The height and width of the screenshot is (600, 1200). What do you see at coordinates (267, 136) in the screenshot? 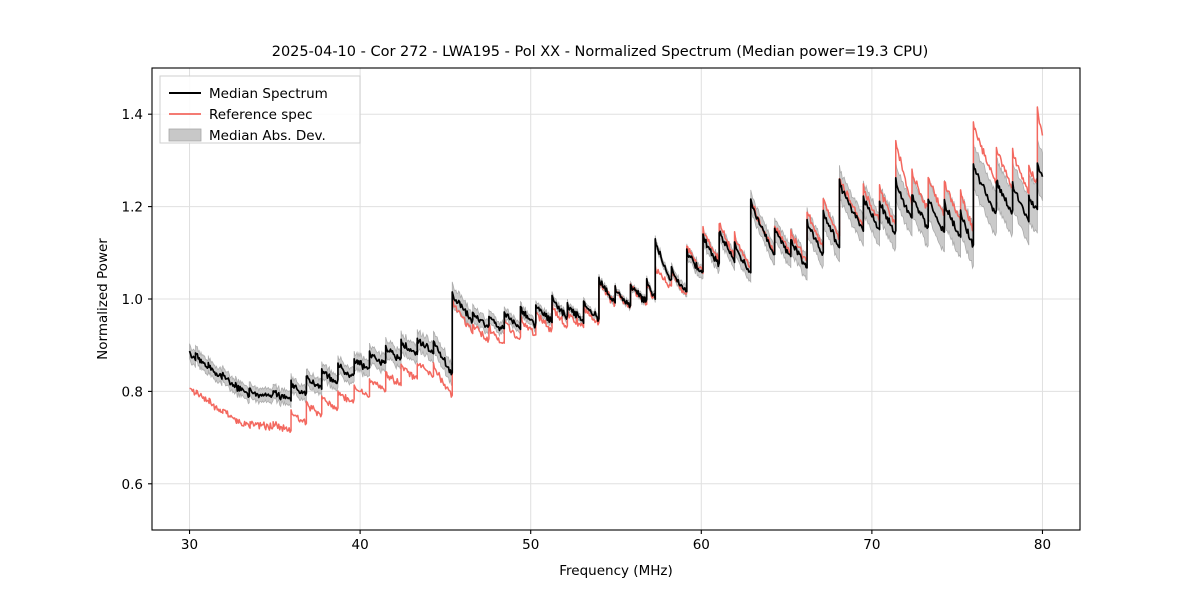
I see `legend-label: Median Abs. Dev.` at bounding box center [267, 136].